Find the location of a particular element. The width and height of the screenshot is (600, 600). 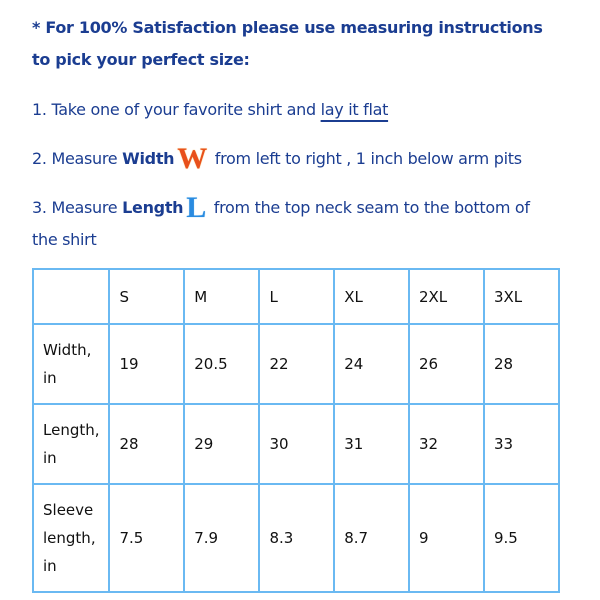

row-label: Length, in is located at coordinates (71, 444).